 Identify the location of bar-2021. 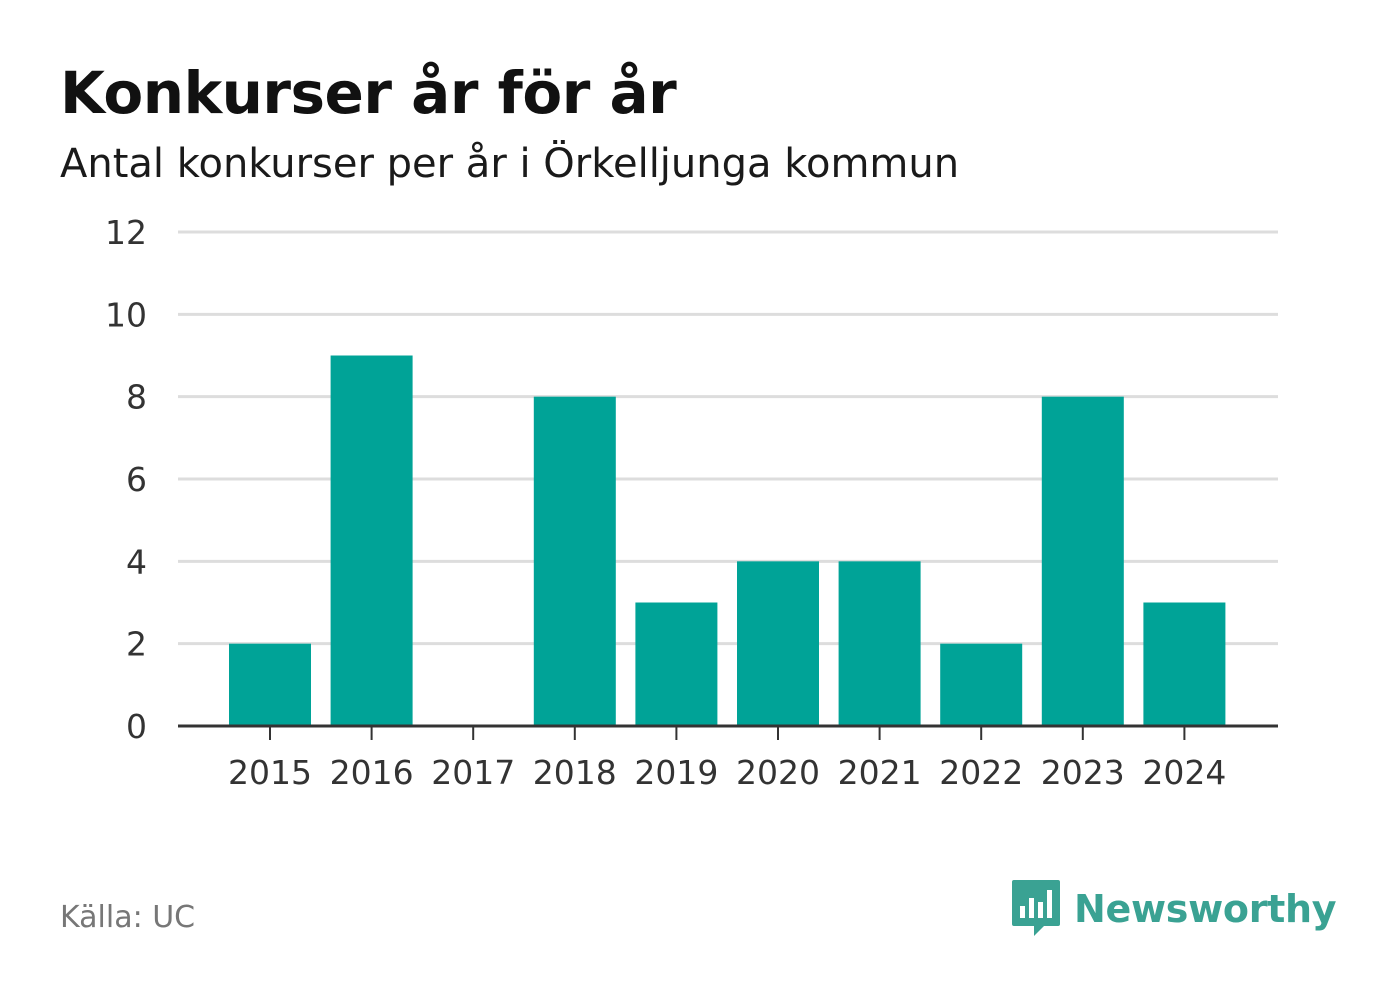
(879, 643).